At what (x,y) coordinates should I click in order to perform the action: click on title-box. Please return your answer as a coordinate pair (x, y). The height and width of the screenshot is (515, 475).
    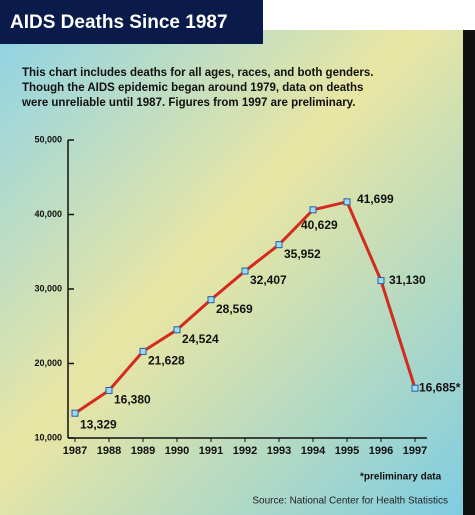
    Looking at the image, I should click on (131, 22).